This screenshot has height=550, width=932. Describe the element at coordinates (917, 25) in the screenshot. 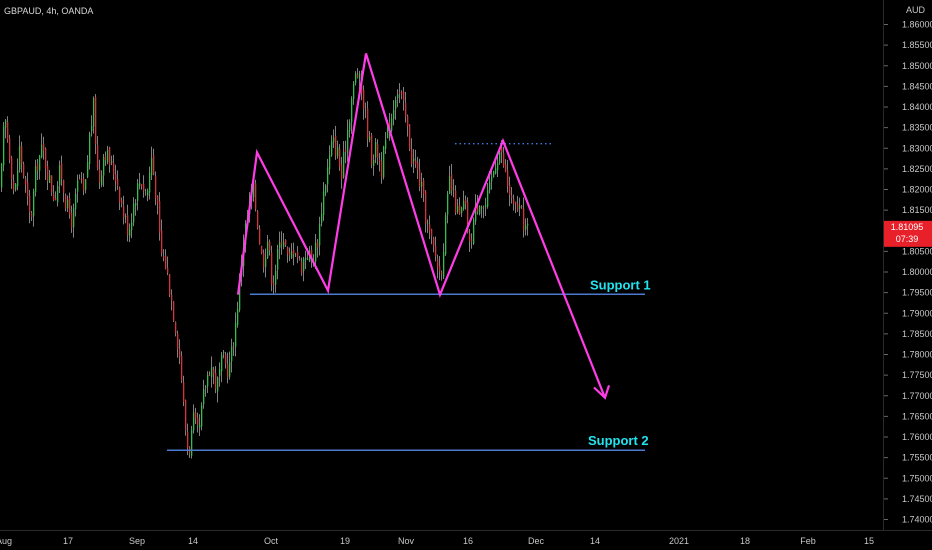

I see `price-tick-label: 1.86000` at that location.